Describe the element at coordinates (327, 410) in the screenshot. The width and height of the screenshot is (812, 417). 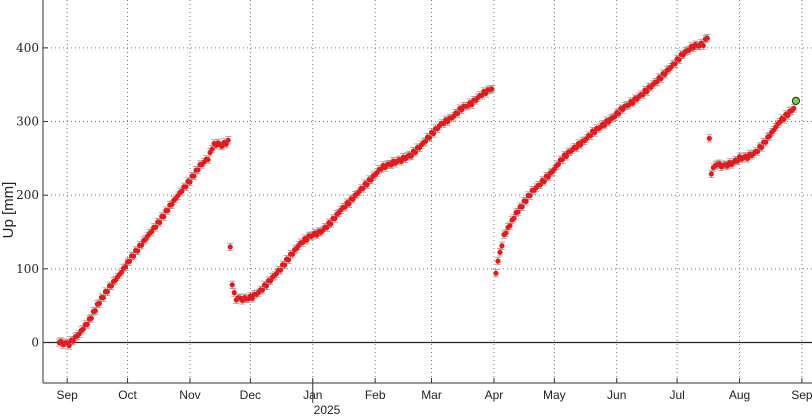
I see `year-label: 2025` at that location.